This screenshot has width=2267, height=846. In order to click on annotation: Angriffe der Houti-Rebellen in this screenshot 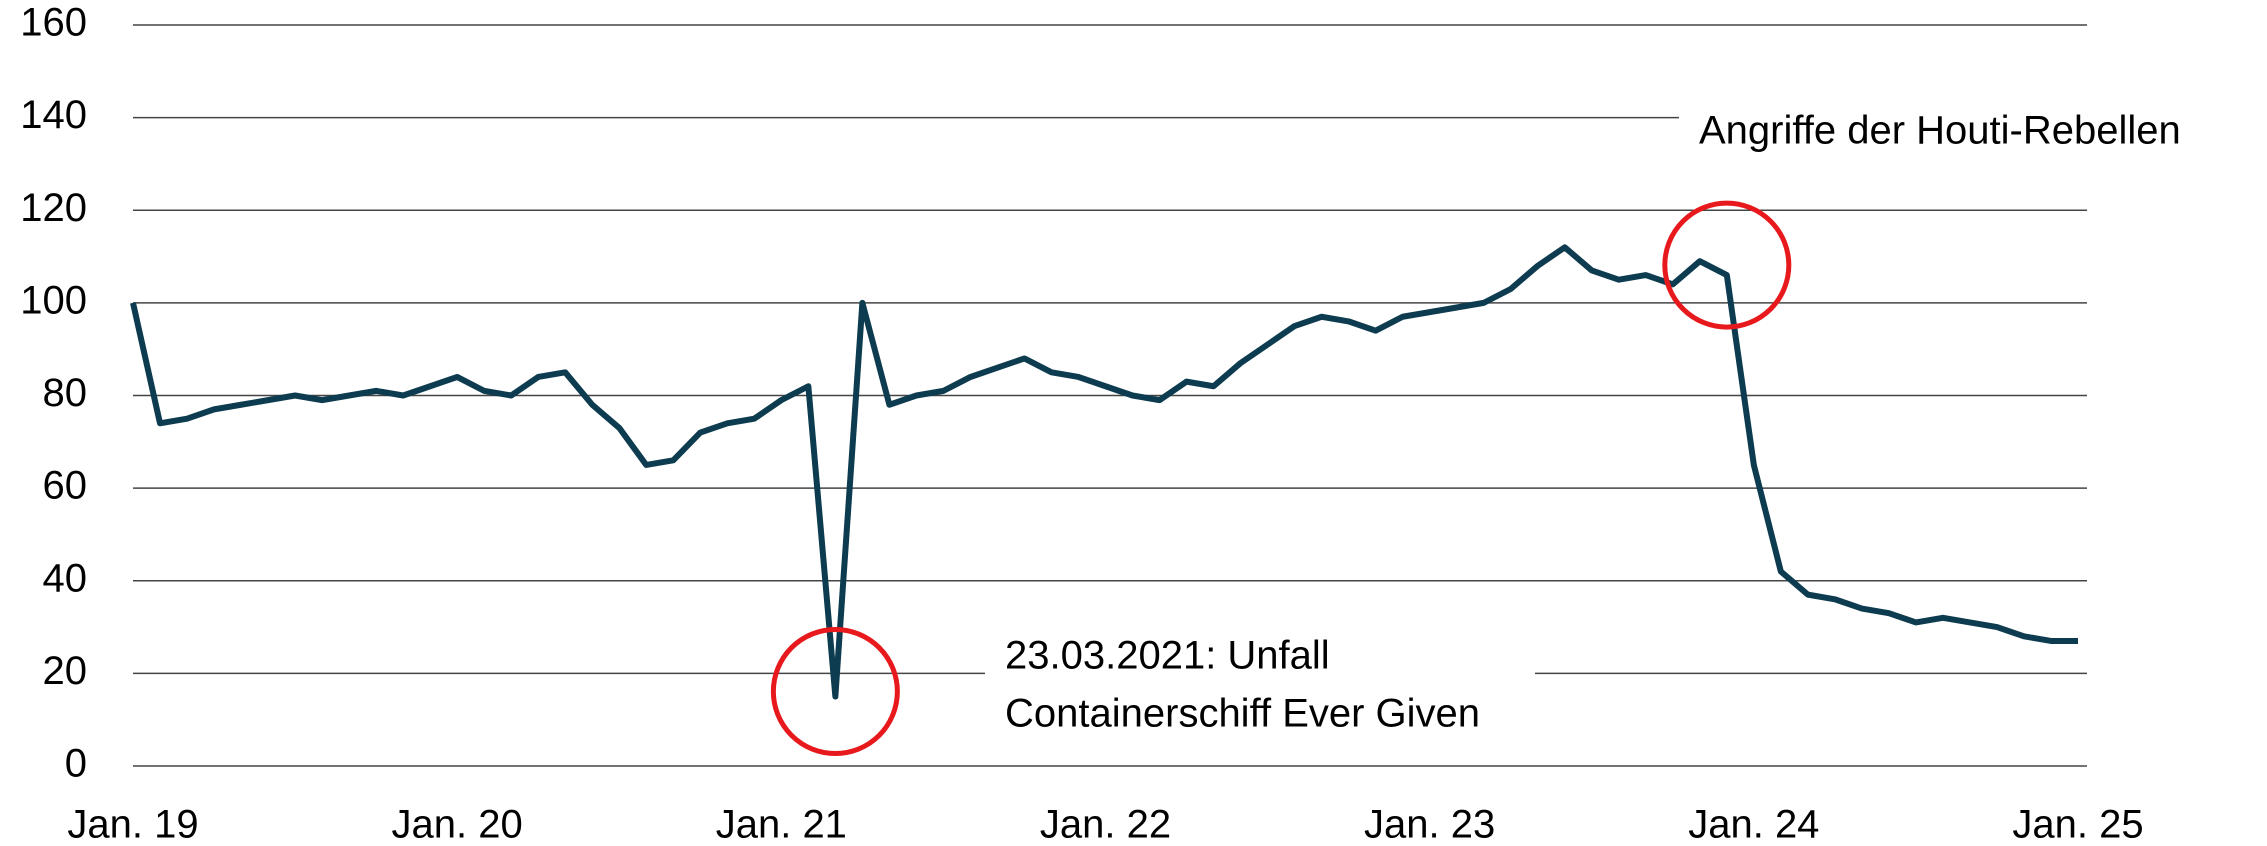, I will do `click(1940, 131)`.